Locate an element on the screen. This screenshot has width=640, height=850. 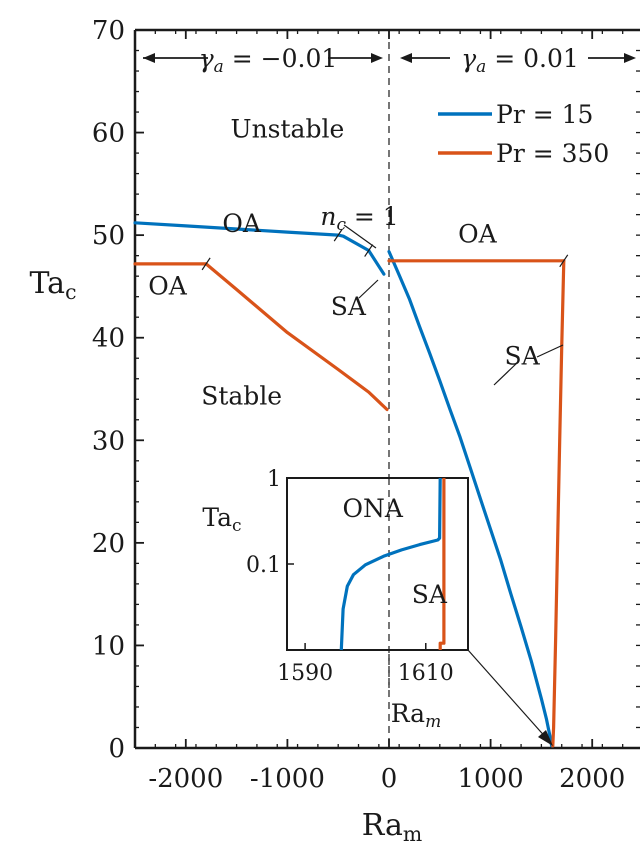
inset-x-tick-label: 1610 is located at coordinates (426, 673).